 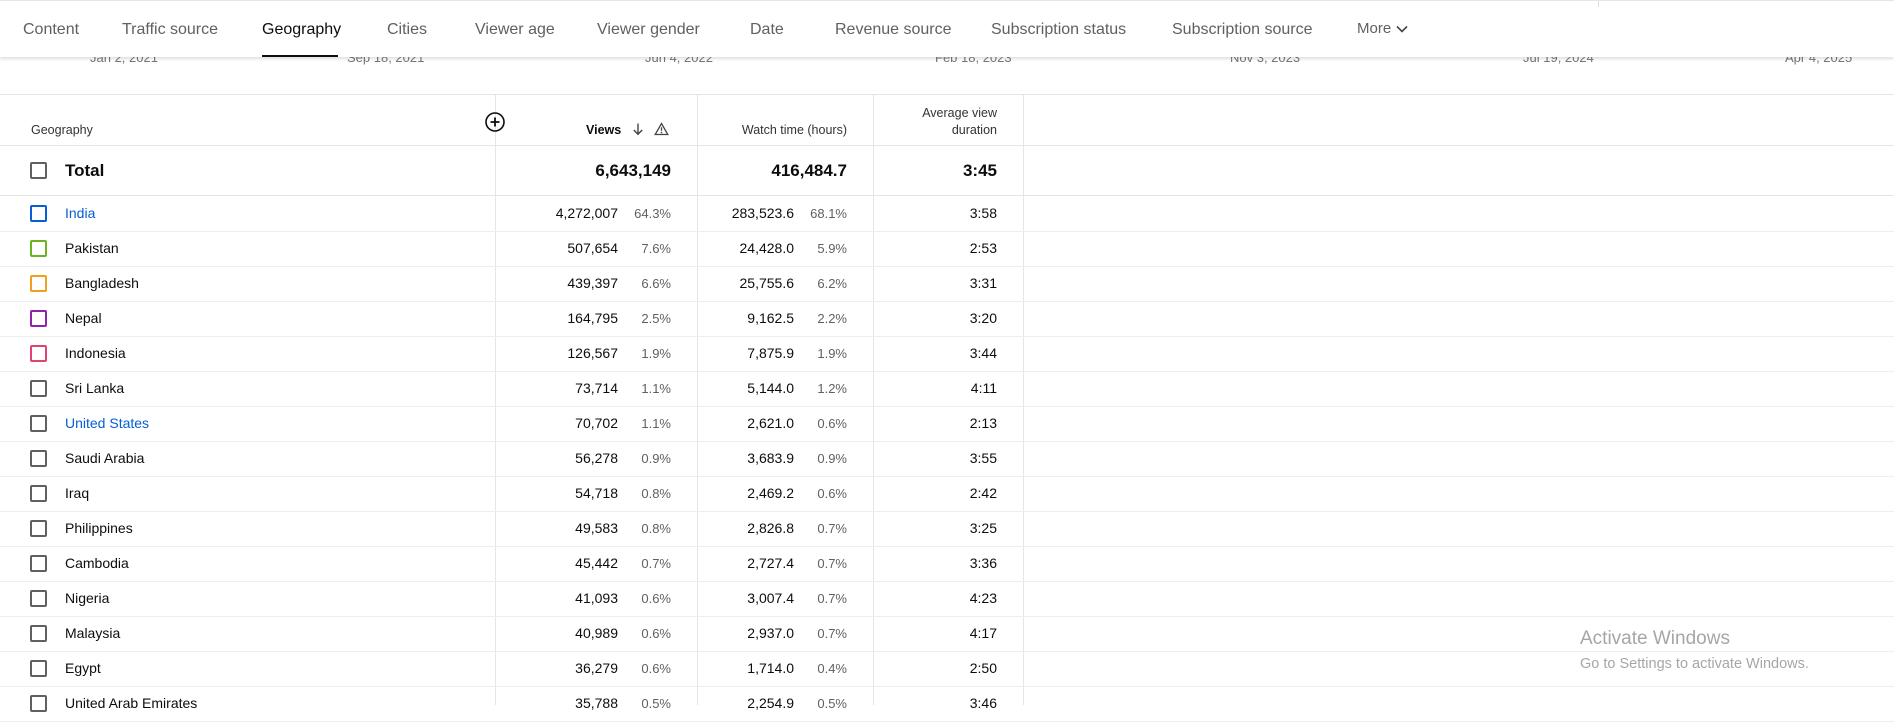 What do you see at coordinates (983, 563) in the screenshot?
I see `row-average-view-duration: 3:36` at bounding box center [983, 563].